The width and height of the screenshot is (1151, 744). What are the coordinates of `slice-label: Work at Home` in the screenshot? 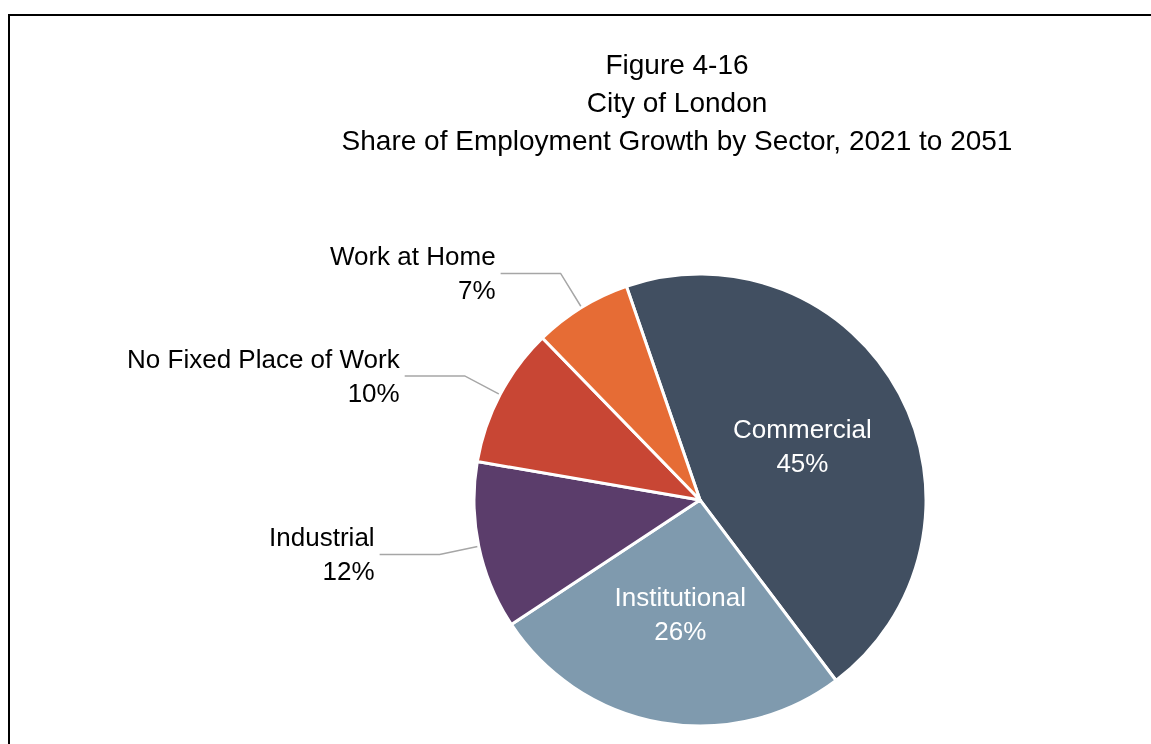 It's located at (412, 256).